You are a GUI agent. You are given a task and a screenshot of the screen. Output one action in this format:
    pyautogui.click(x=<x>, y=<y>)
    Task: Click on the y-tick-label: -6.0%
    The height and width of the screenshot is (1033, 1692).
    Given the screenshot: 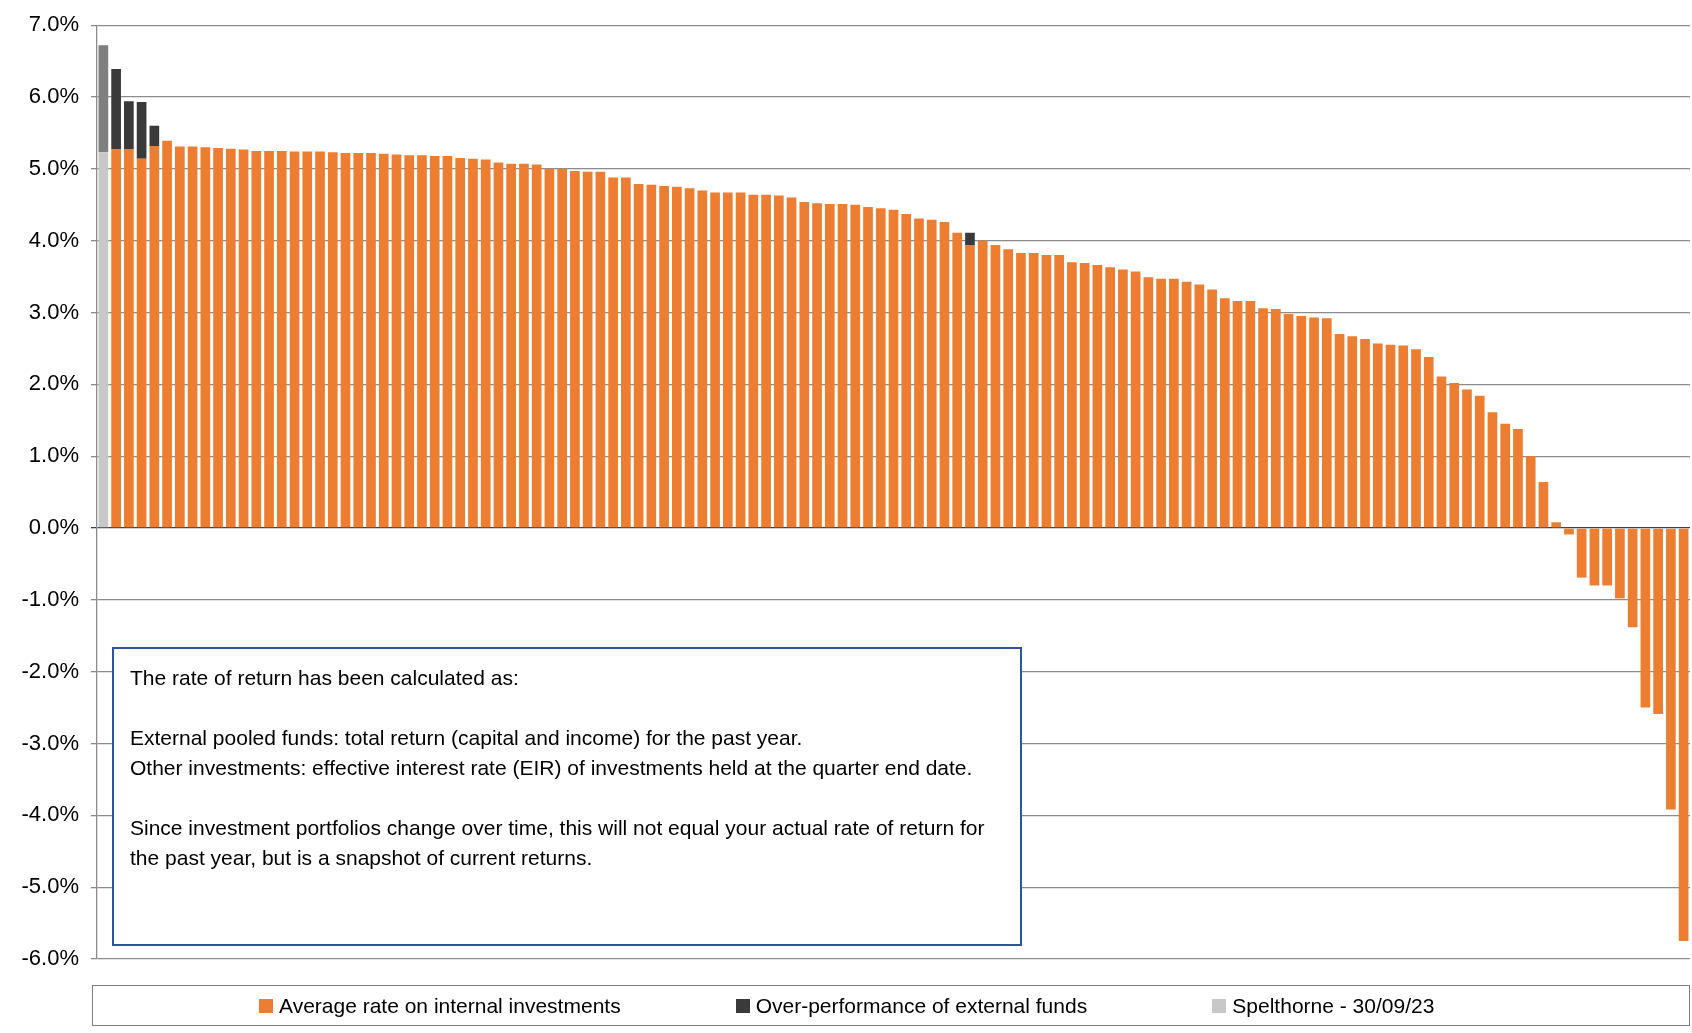 What is the action you would take?
    pyautogui.click(x=50, y=958)
    